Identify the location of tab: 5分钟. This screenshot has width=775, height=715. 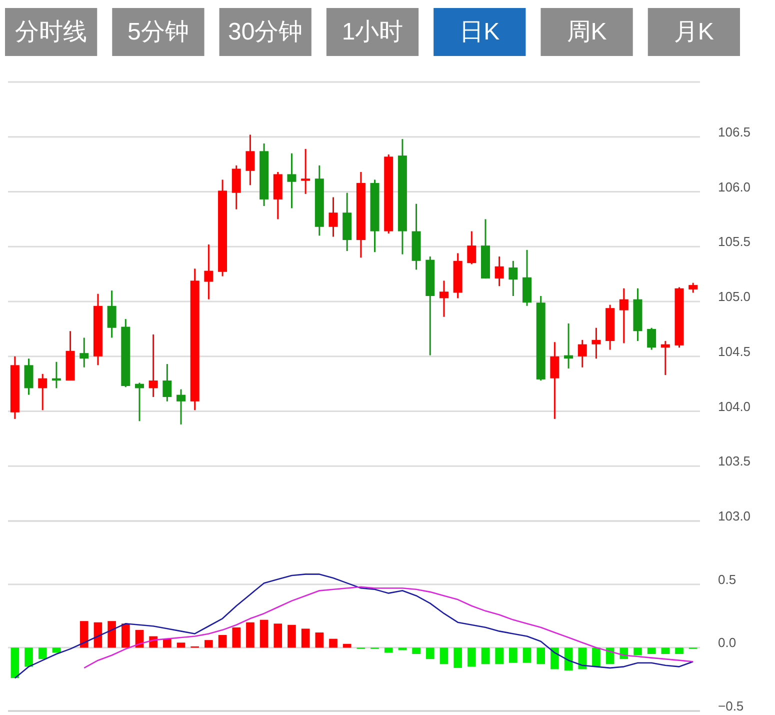
(158, 32).